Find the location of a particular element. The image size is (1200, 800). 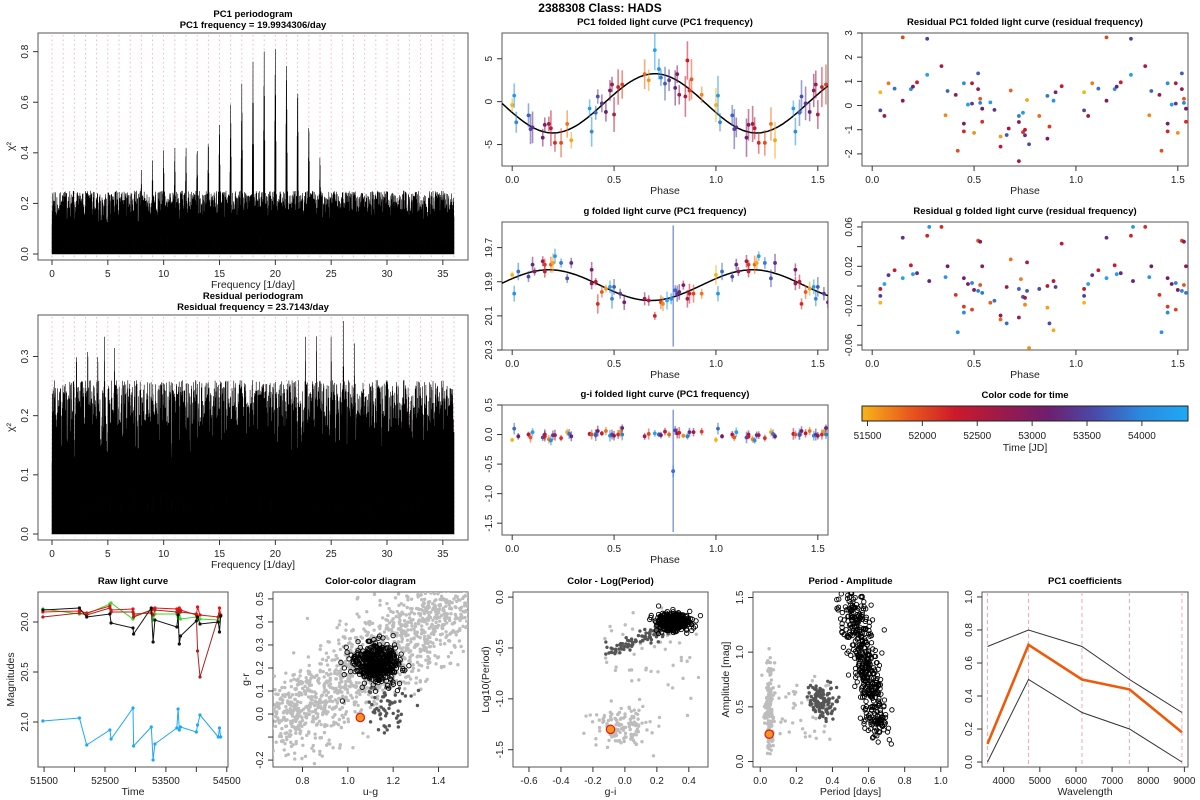

series-point-u is located at coordinates (219, 728).